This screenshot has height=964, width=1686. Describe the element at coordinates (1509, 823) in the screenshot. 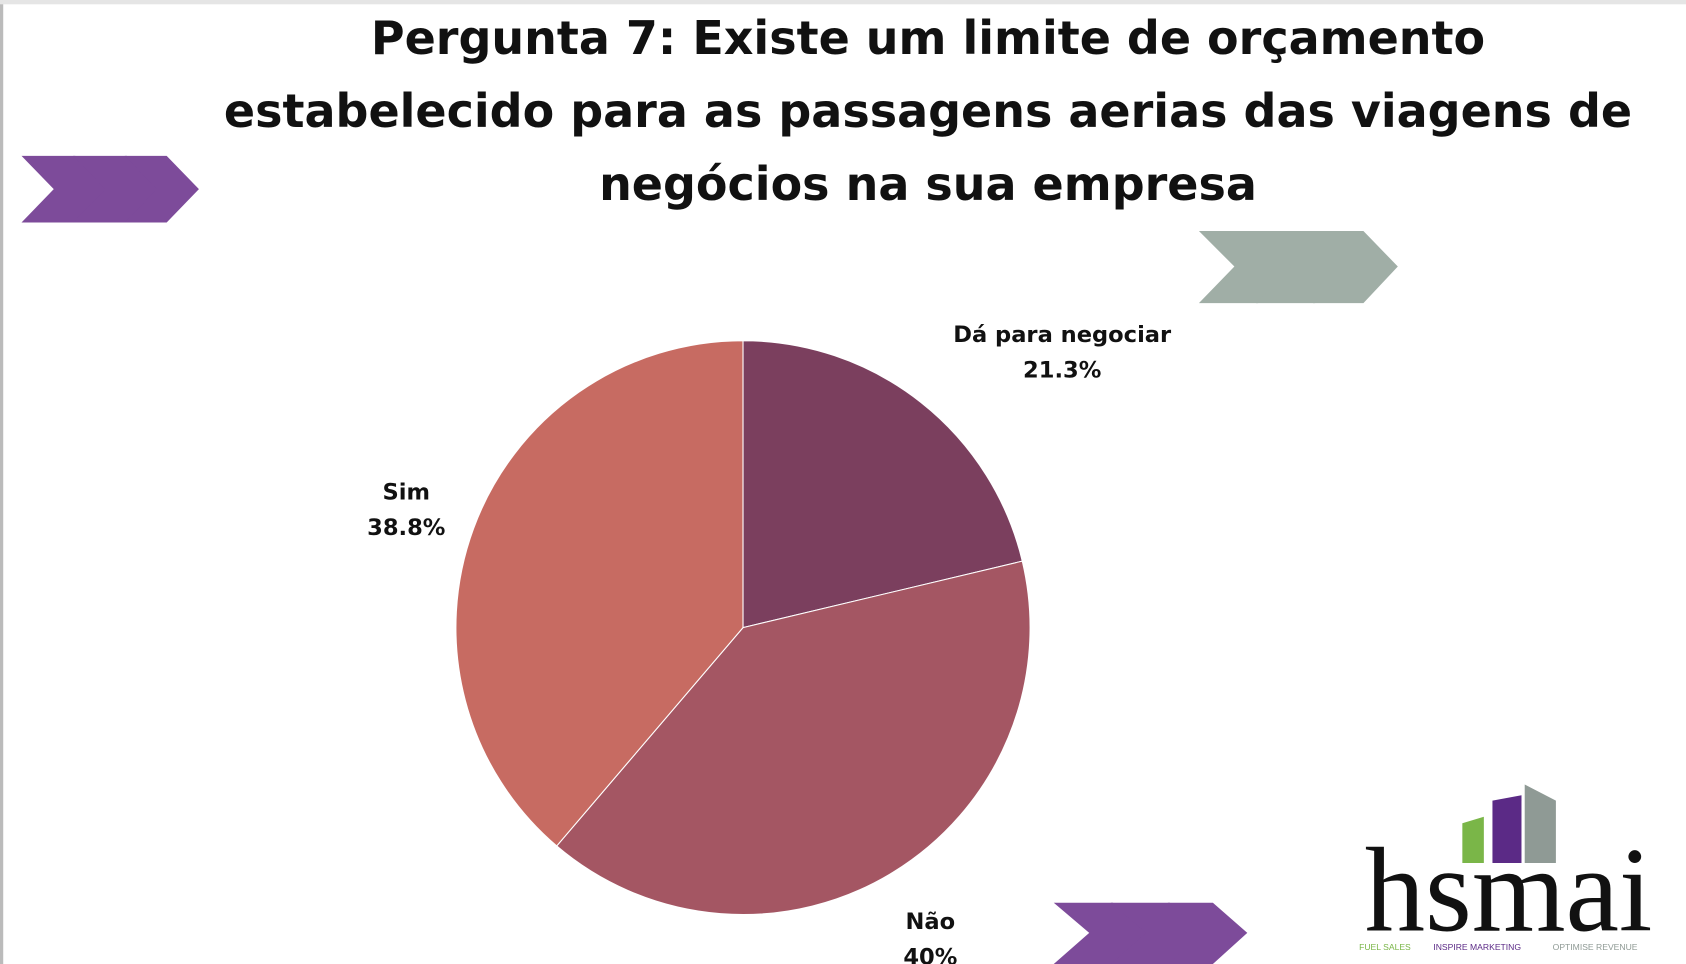

I see `logo-icon` at that location.